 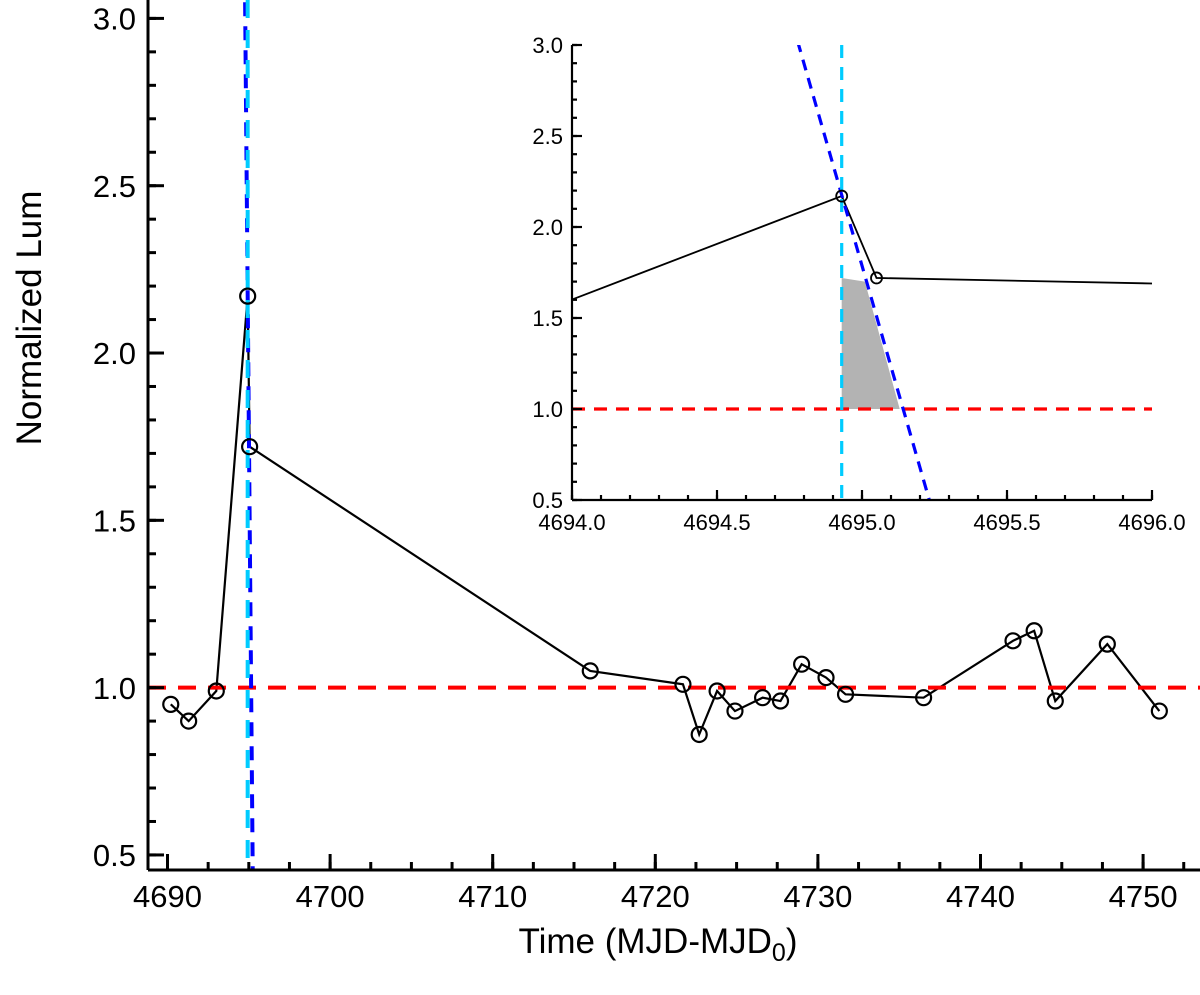 I want to click on main-plot-x-tick-label: 4740, so click(x=980, y=896).